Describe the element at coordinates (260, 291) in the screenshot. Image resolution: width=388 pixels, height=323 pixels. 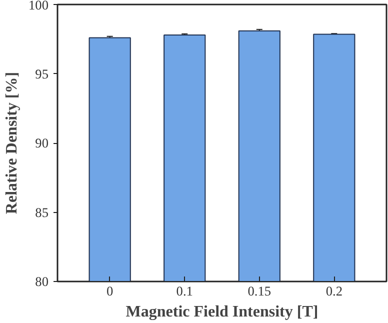
I see `x-tick-label: 0.15` at that location.